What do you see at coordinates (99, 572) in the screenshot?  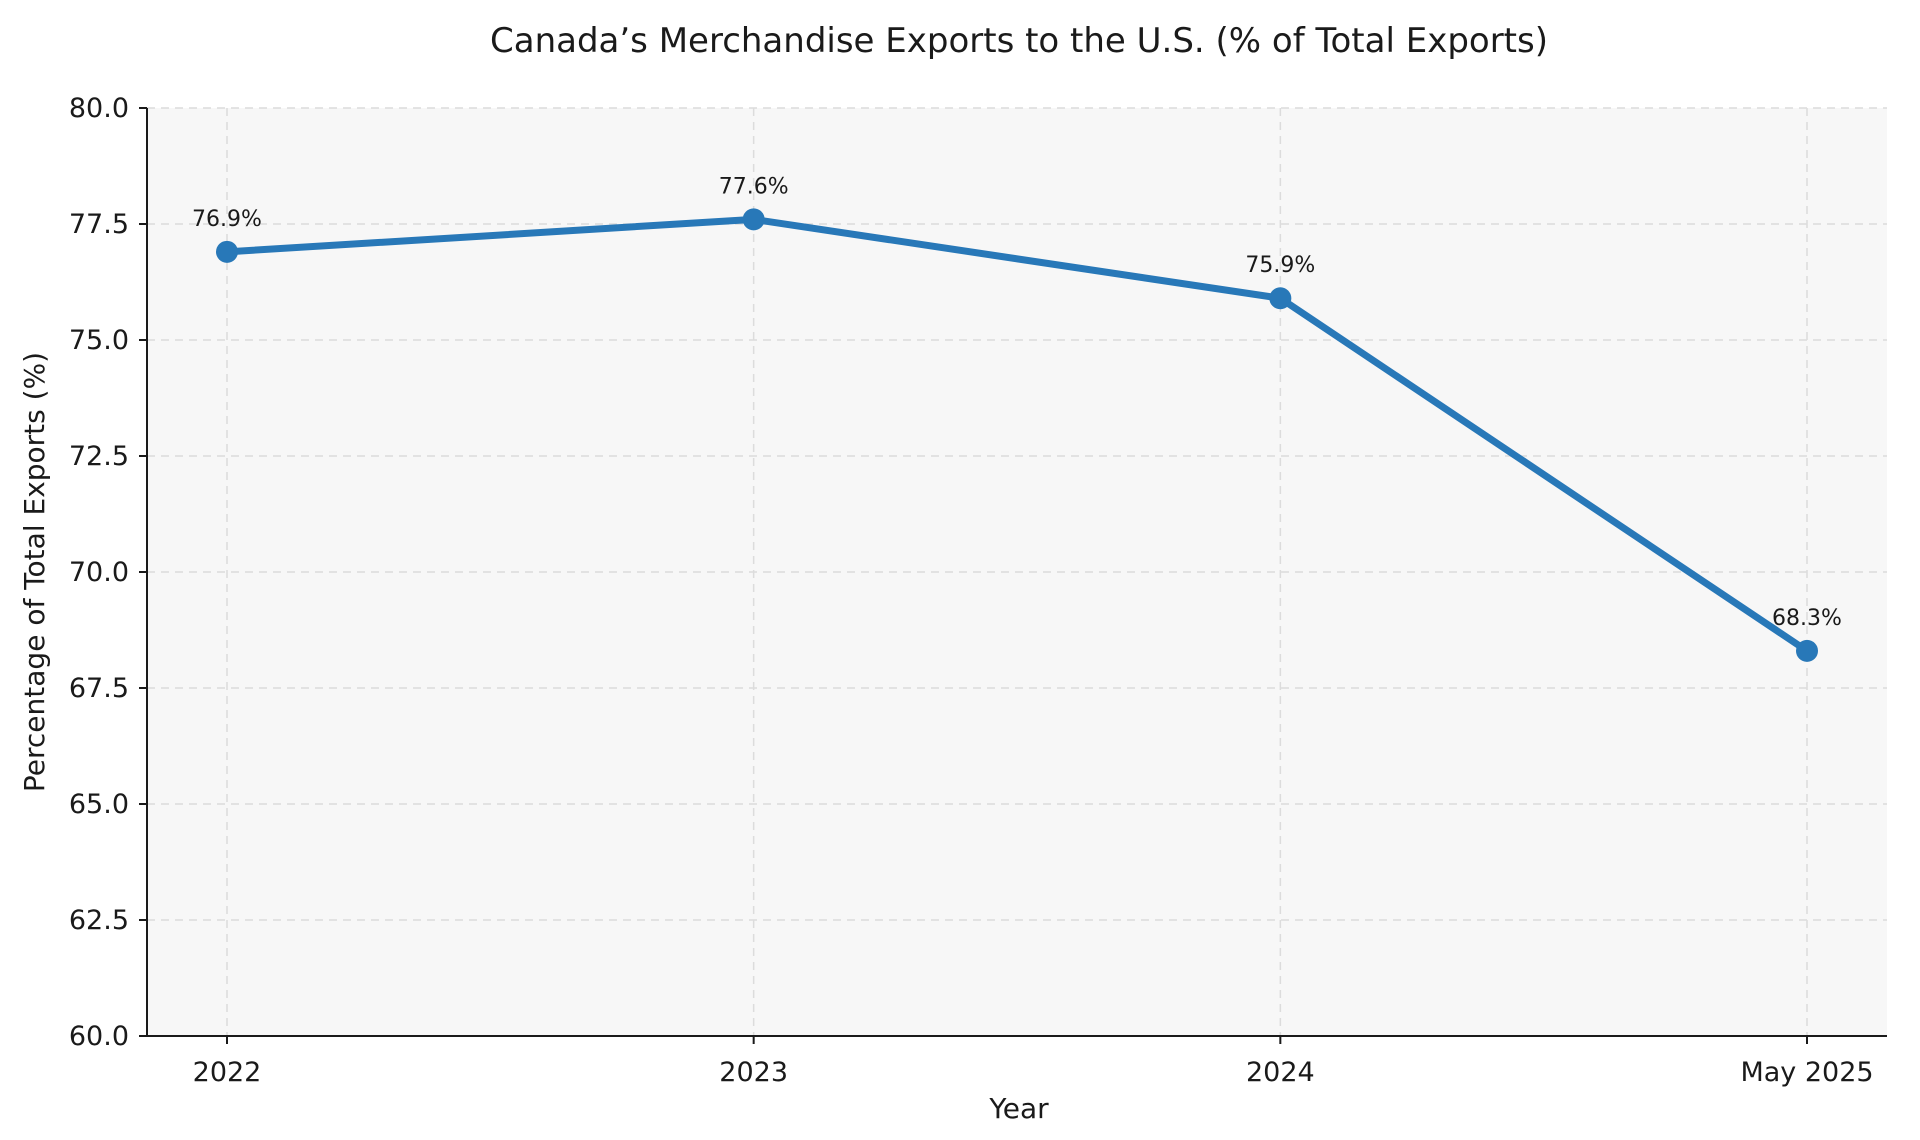 I see `y-tick-label: 70.0` at bounding box center [99, 572].